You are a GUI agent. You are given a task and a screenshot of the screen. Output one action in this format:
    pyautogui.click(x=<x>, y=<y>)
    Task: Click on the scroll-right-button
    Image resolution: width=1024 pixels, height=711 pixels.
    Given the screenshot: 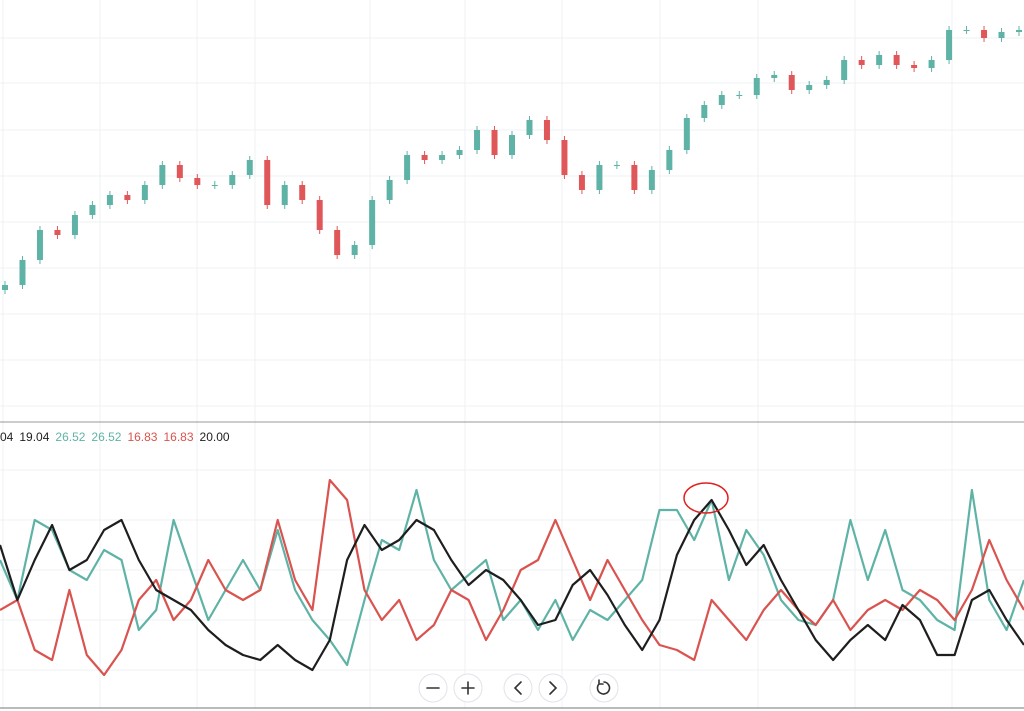 What is the action you would take?
    pyautogui.click(x=553, y=688)
    